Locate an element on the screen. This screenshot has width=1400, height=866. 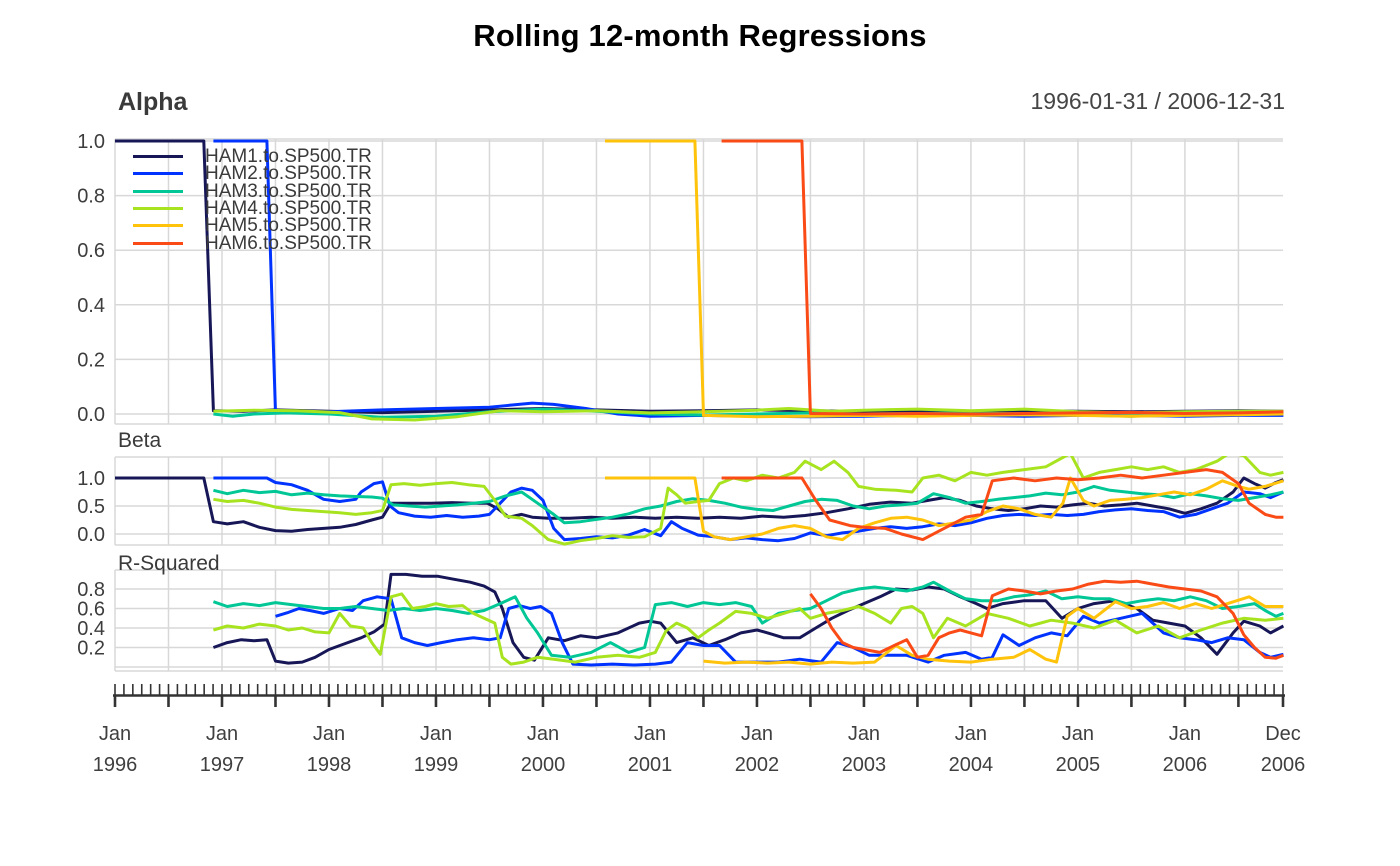
x-tick-label: Jan 1998 is located at coordinates (329, 749).